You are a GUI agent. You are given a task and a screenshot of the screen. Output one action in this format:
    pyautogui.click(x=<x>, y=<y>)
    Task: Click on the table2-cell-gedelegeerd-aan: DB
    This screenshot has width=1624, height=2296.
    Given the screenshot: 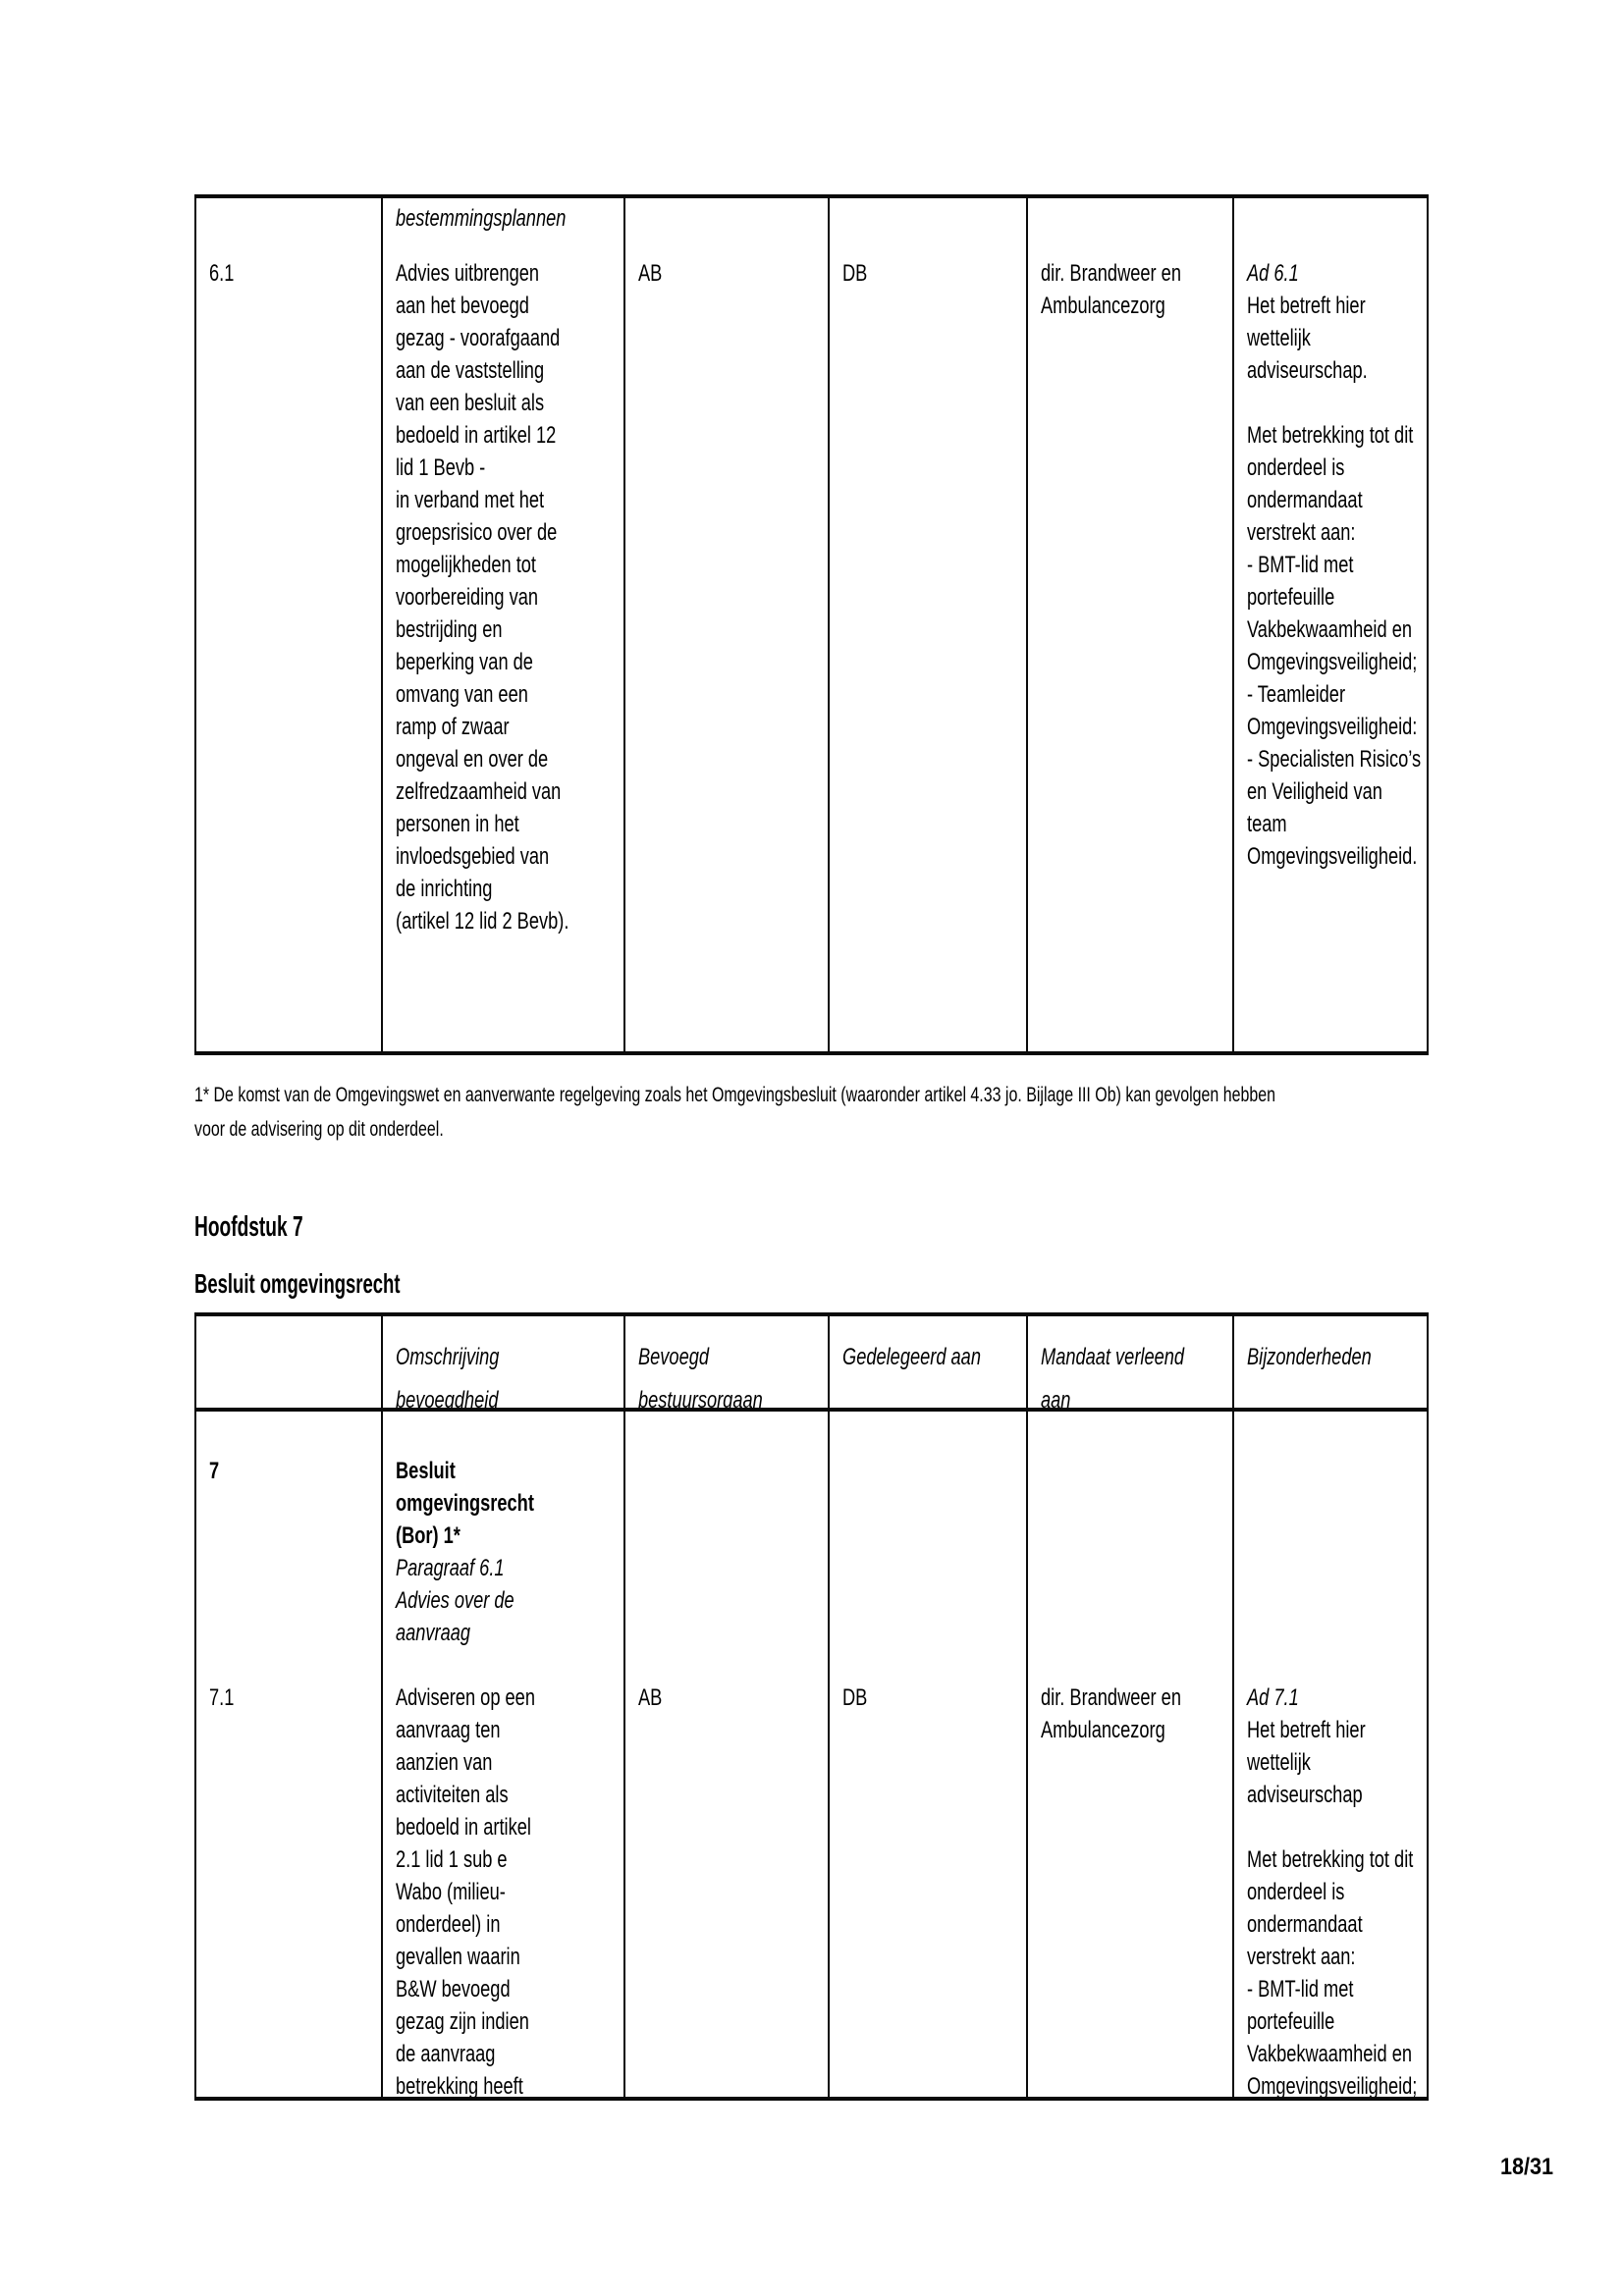 What is the action you would take?
    pyautogui.click(x=929, y=1754)
    